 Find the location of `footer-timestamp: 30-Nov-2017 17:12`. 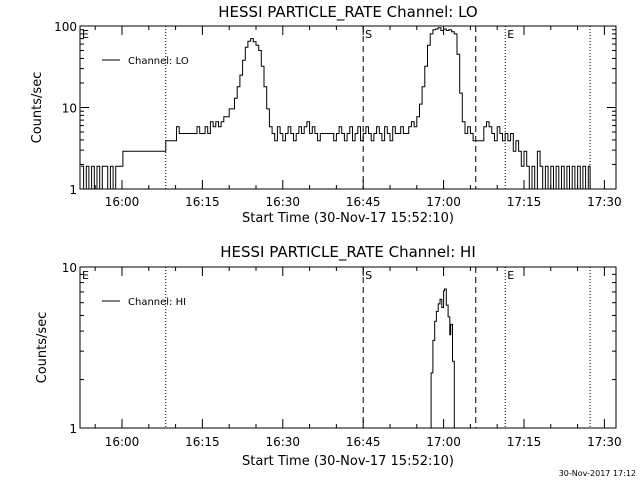

footer-timestamp: 30-Nov-2017 17:12 is located at coordinates (597, 473).